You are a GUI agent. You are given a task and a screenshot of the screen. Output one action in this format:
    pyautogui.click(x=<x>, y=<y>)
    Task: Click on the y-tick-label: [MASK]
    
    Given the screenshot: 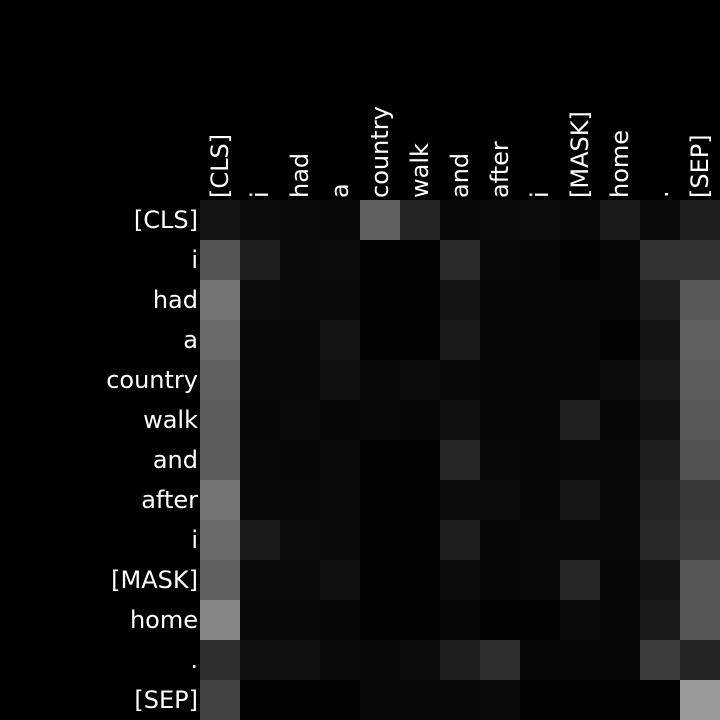 What is the action you would take?
    pyautogui.click(x=154, y=580)
    